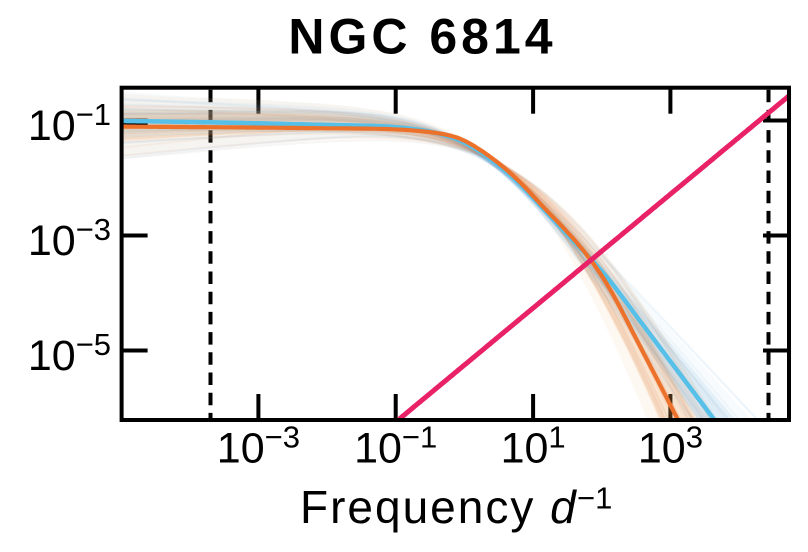 The image size is (808, 552). What do you see at coordinates (694, 436) in the screenshot?
I see `svg-text: 3` at bounding box center [694, 436].